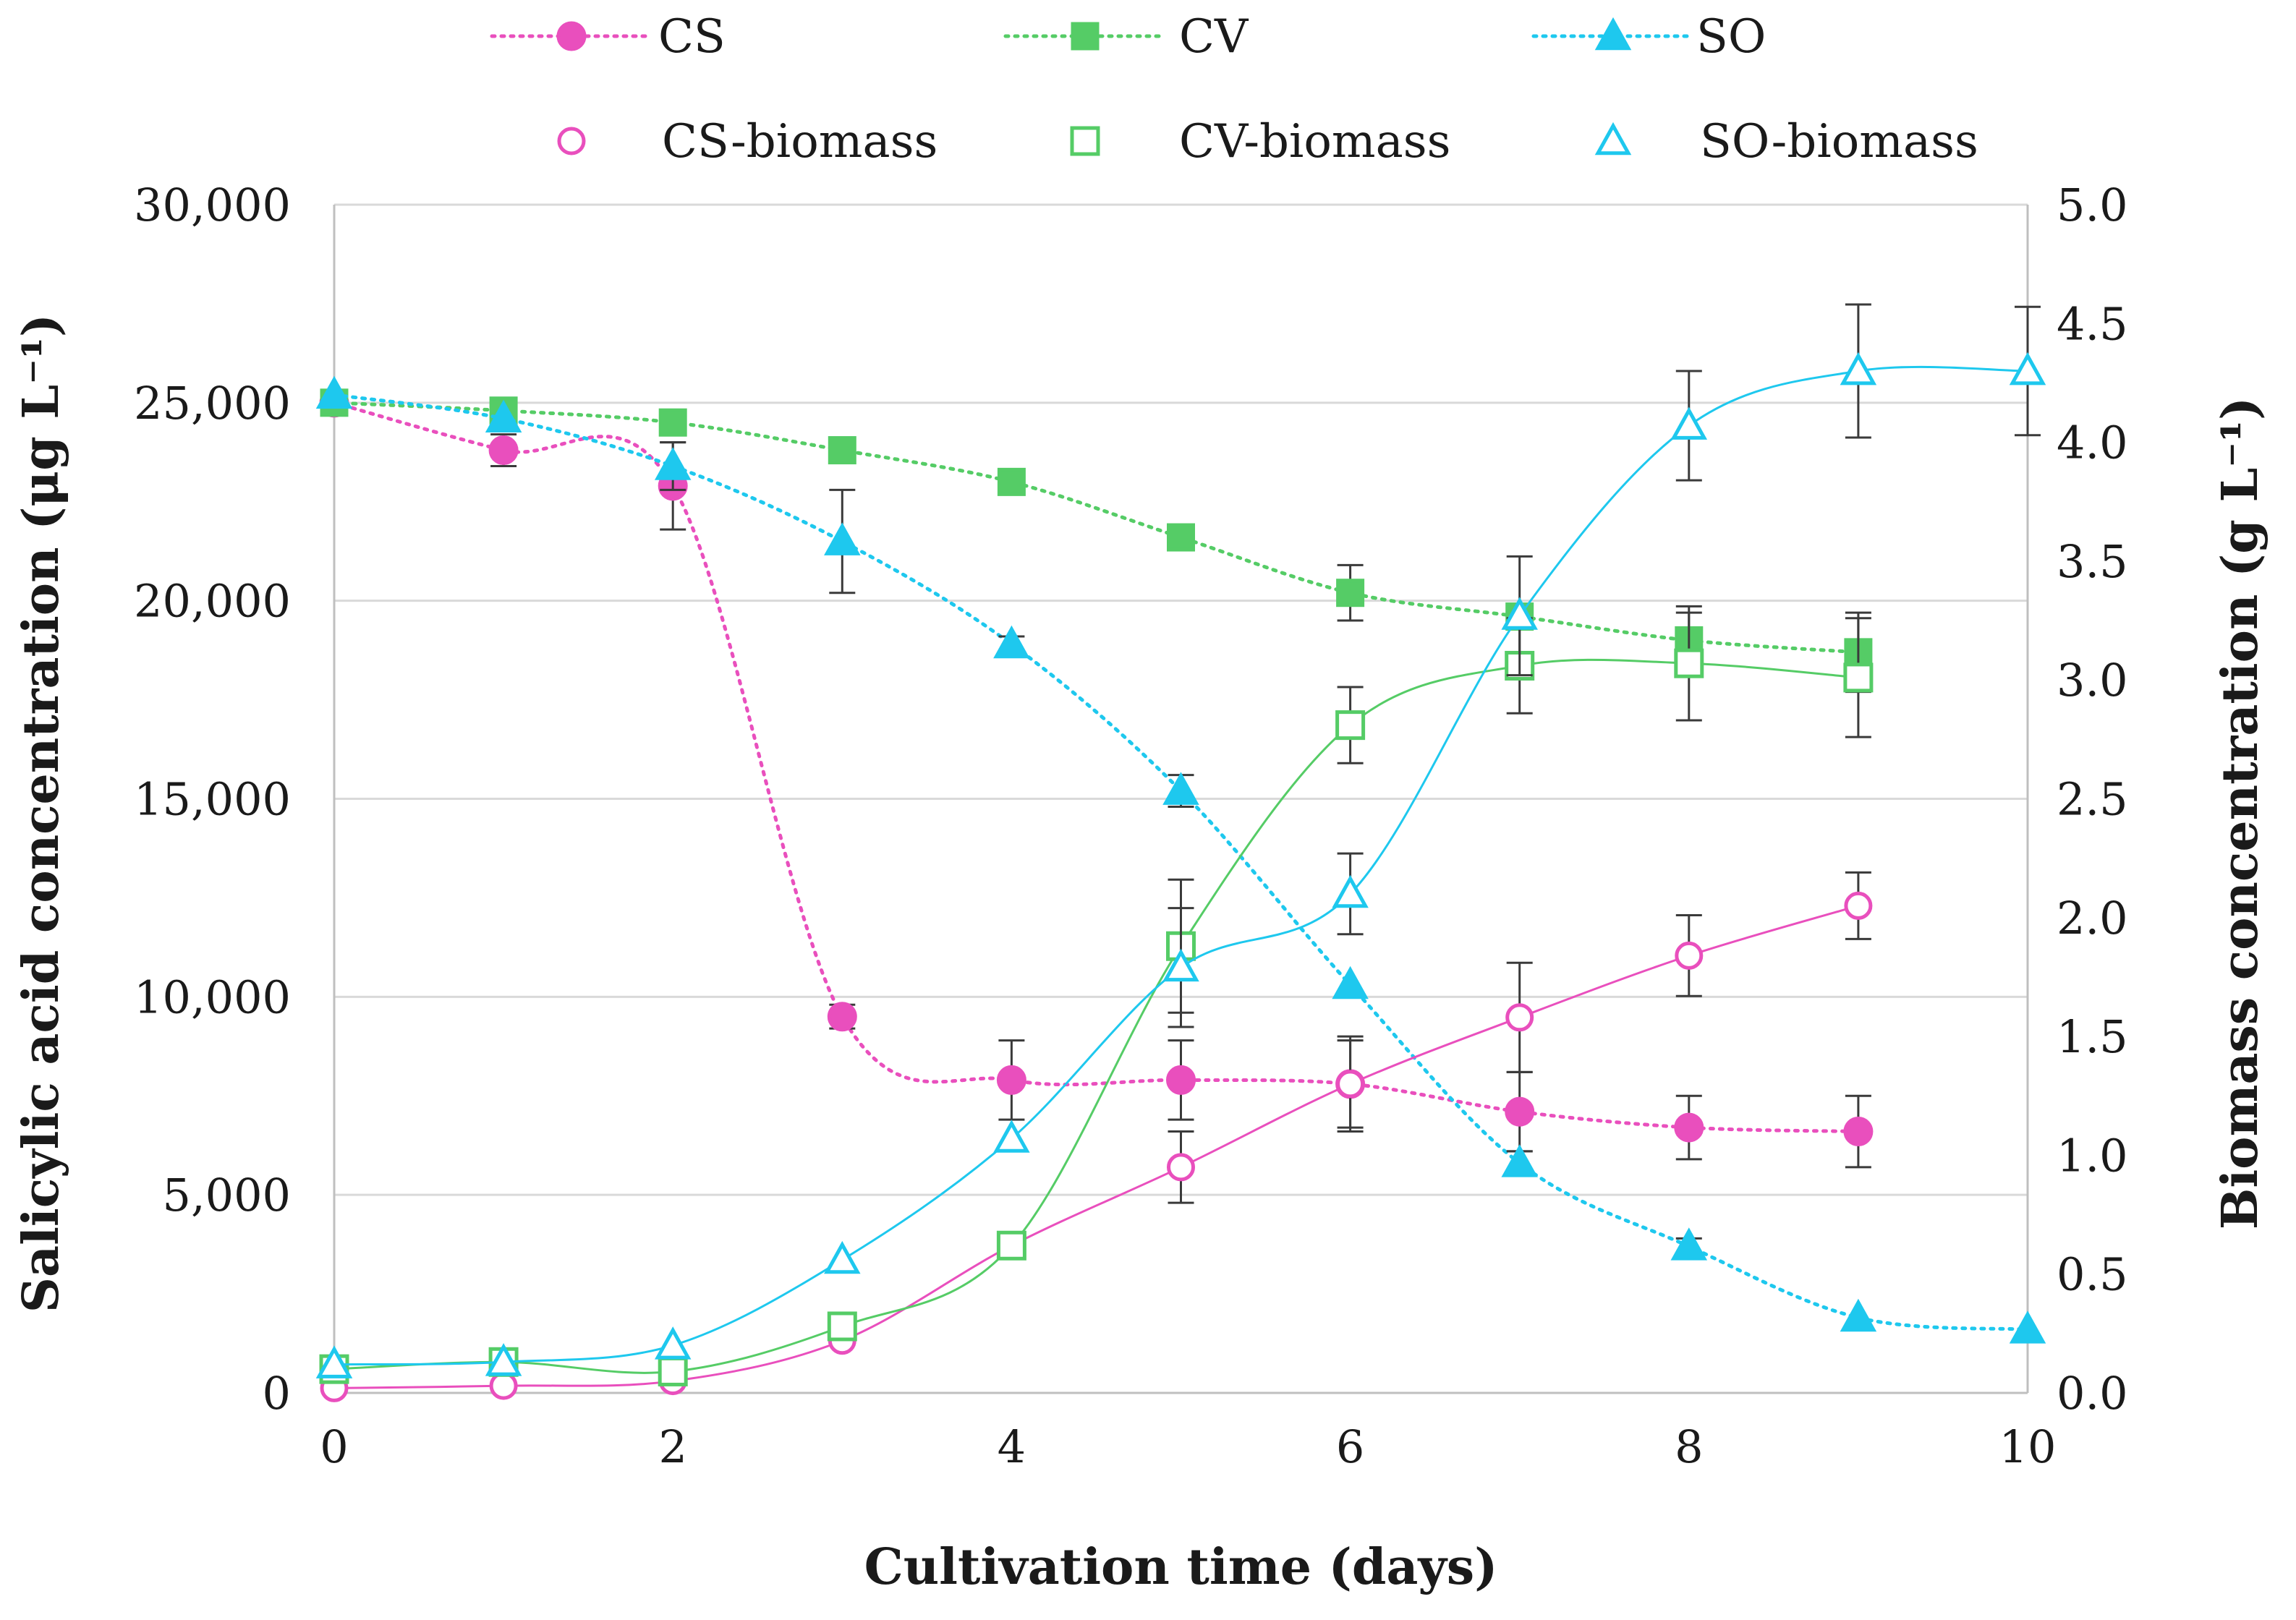 This screenshot has height=1620, width=2296. What do you see at coordinates (1126, 37) in the screenshot?
I see `legend-item-cv: CV` at bounding box center [1126, 37].